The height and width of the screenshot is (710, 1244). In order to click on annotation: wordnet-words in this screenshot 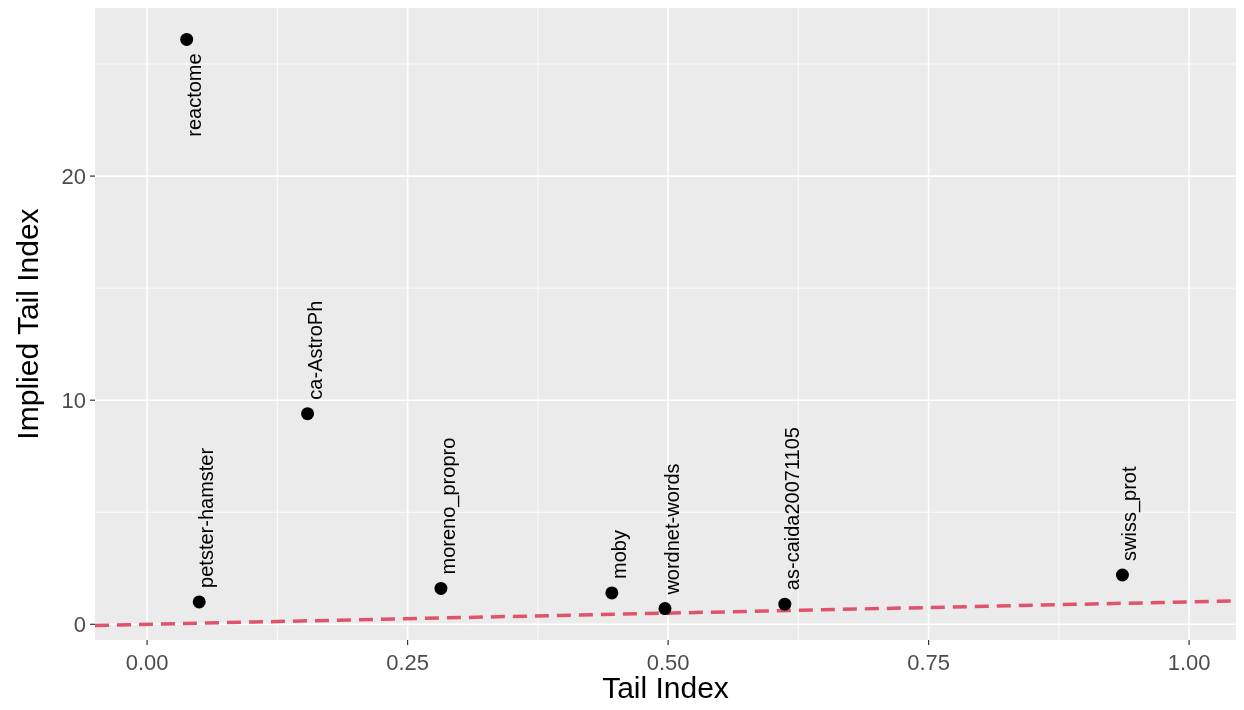, I will do `click(671, 529)`.